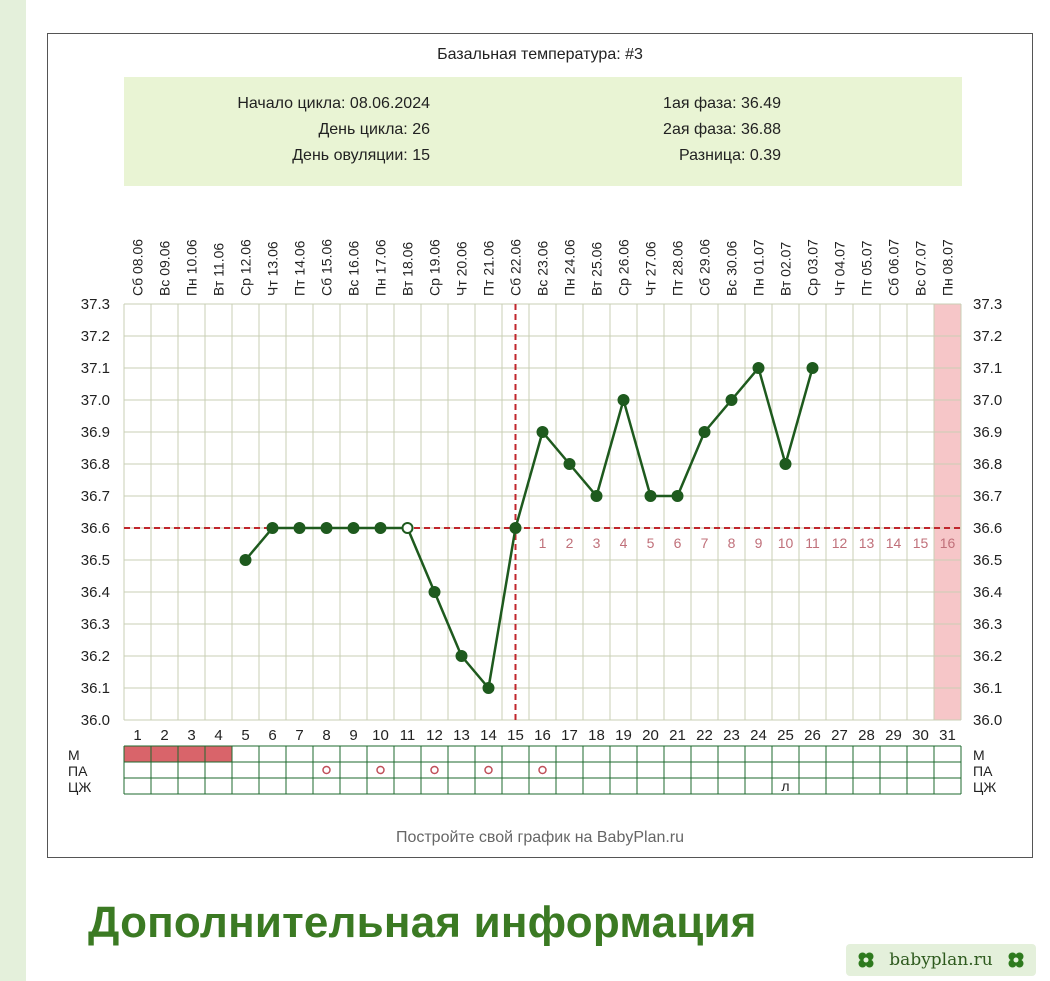 The image size is (1050, 981). Describe the element at coordinates (651, 268) in the screenshot. I see `date-label: Чт 27.06` at that location.